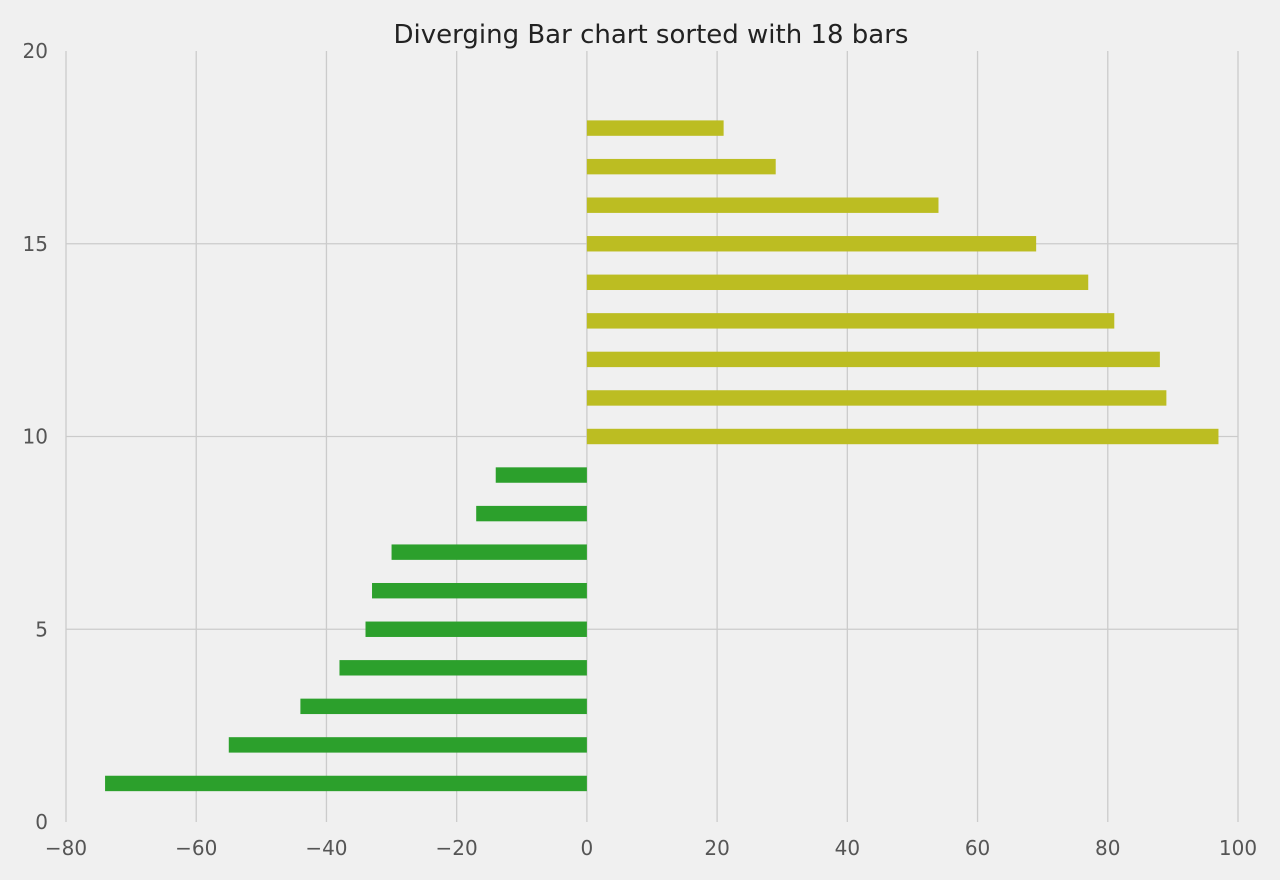 The image size is (1280, 880). I want to click on x-tick-label: 100, so click(1238, 848).